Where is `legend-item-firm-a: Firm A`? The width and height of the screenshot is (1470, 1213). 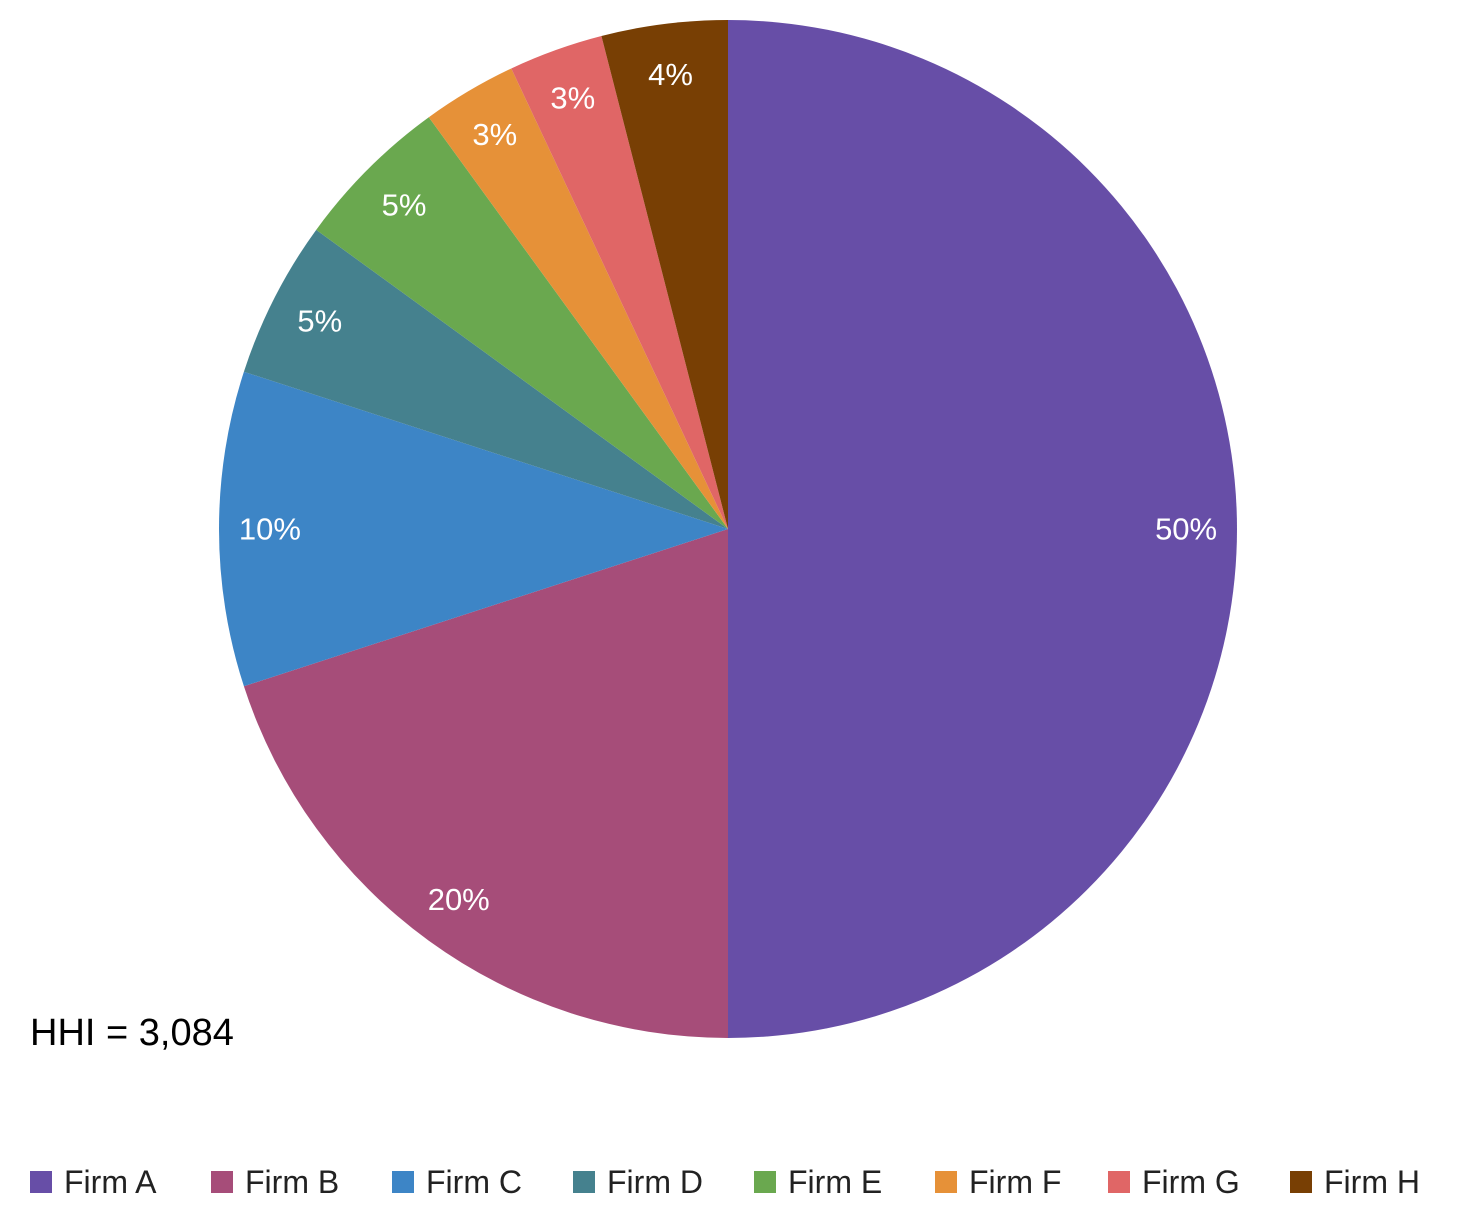 legend-item-firm-a: Firm A is located at coordinates (93, 1182).